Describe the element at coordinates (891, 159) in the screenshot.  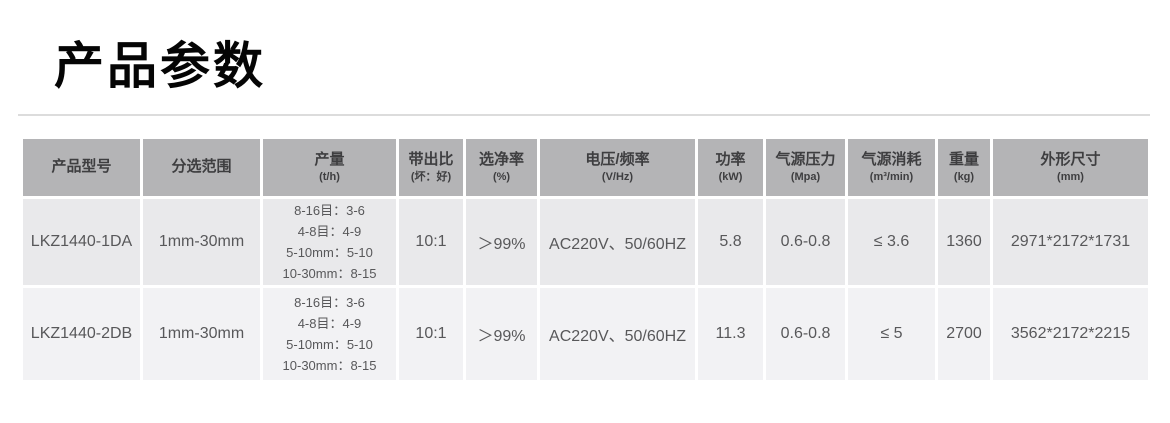
I see `col-header-label: 气源消耗` at that location.